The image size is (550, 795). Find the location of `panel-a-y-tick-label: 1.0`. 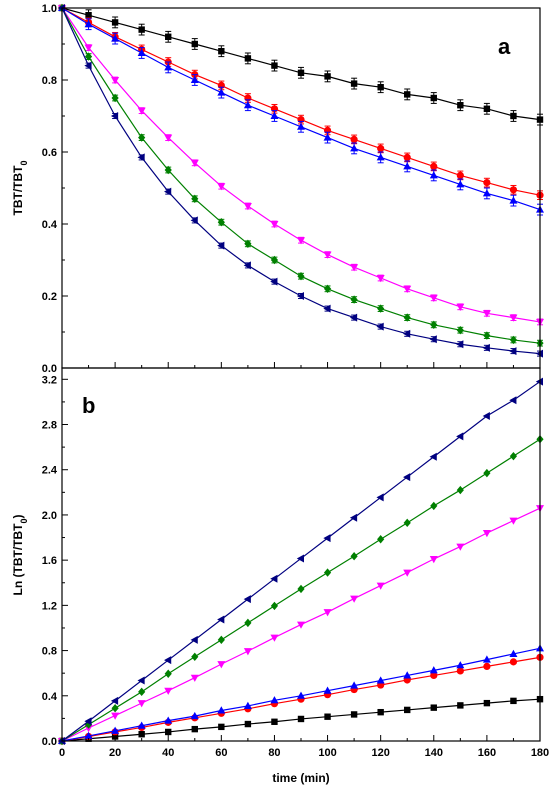

panel-a-y-tick-label: 1.0 is located at coordinates (49, 9).